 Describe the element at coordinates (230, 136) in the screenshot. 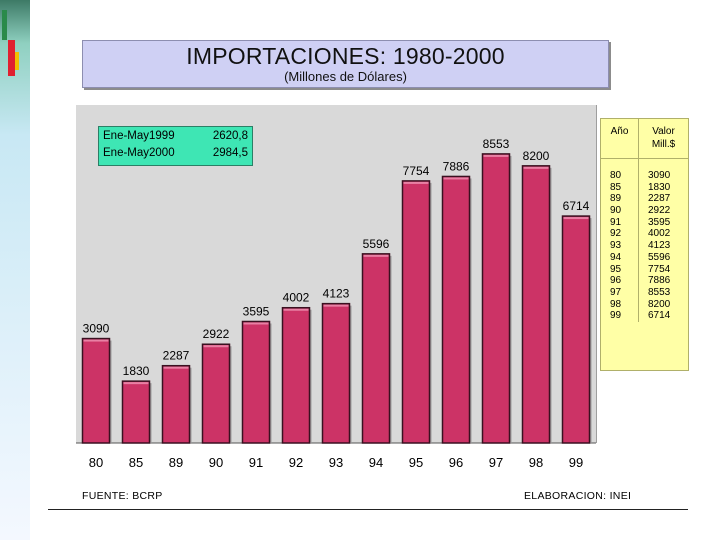

I see `info-value: 2620,8` at that location.